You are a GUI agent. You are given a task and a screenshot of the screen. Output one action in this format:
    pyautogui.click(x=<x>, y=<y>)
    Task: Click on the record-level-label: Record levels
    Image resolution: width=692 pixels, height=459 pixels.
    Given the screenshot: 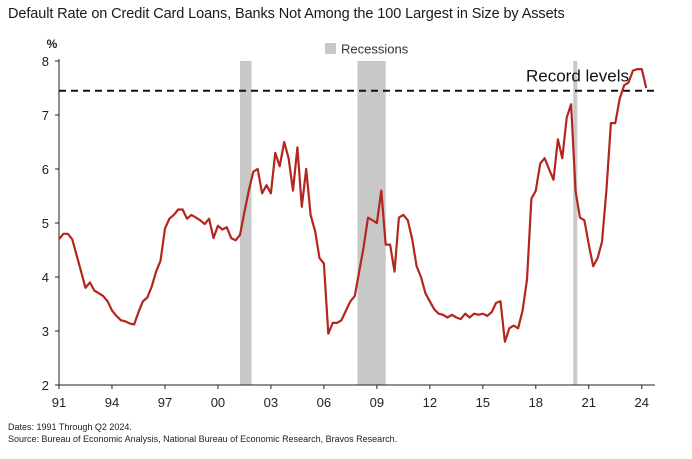 What is the action you would take?
    pyautogui.click(x=577, y=76)
    